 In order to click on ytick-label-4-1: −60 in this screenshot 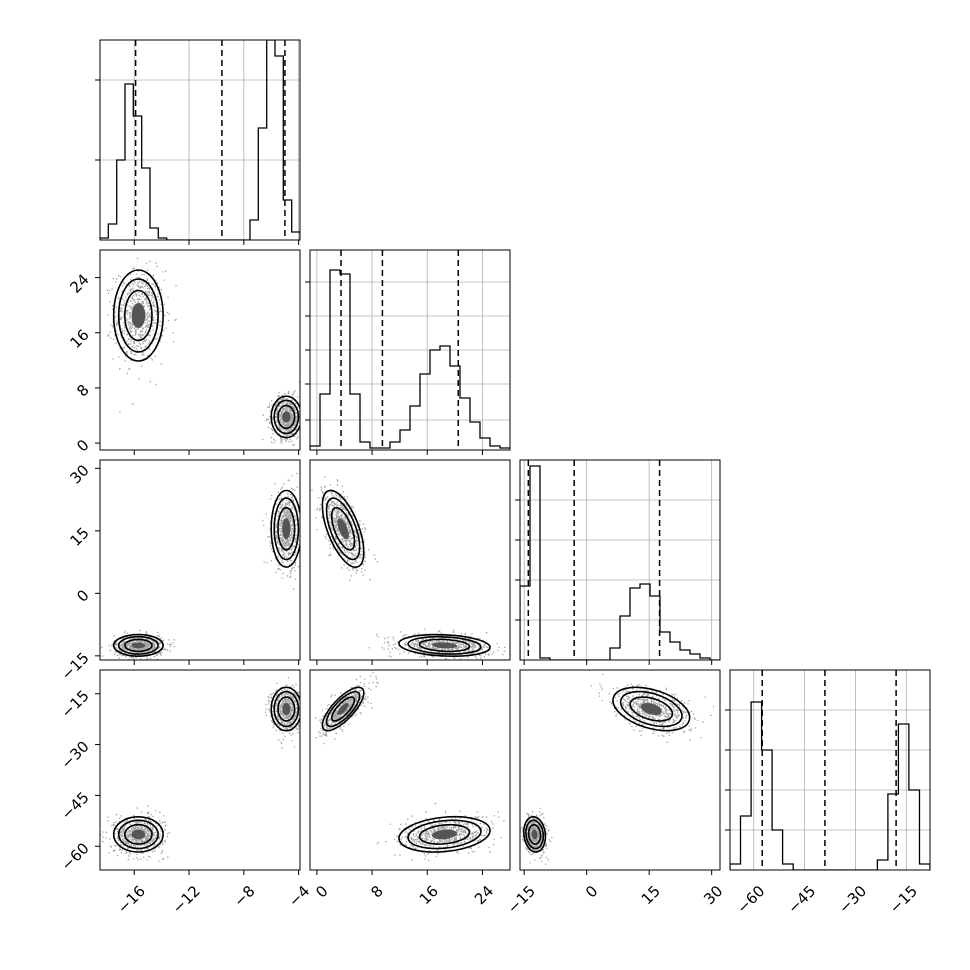, I will do `click(75, 856)`.